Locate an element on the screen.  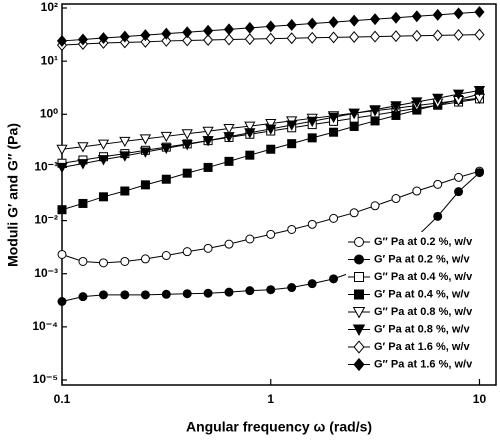
legend-text: G″ Pa at 1.6 %, w/v is located at coordinates (423, 364).